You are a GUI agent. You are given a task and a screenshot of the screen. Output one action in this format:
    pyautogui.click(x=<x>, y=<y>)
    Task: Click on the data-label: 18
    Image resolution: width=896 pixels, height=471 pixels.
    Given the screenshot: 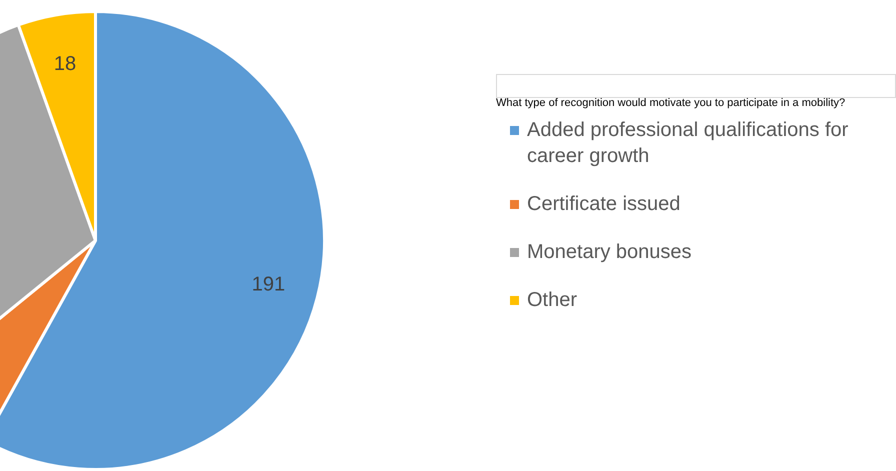 What is the action you would take?
    pyautogui.click(x=65, y=64)
    